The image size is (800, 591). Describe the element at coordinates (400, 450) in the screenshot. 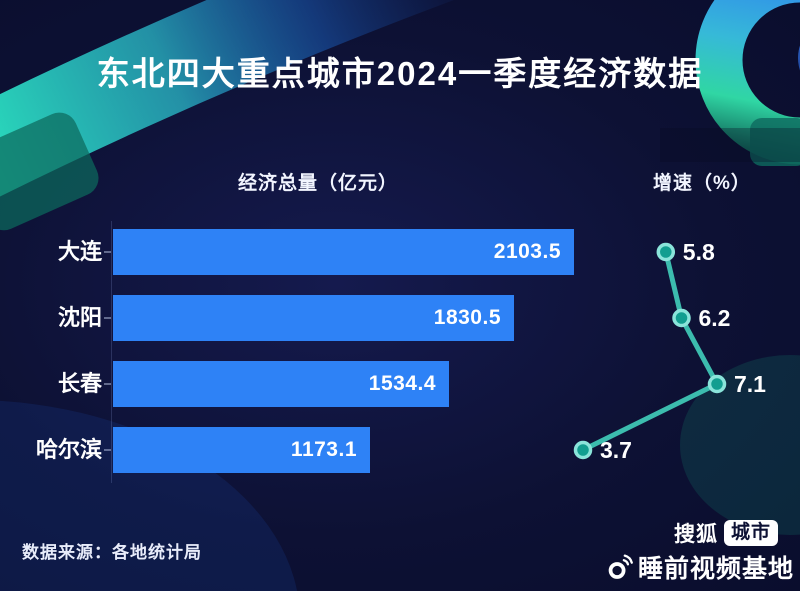

I see `bar-row: 哈尔滨 1173.1` at that location.